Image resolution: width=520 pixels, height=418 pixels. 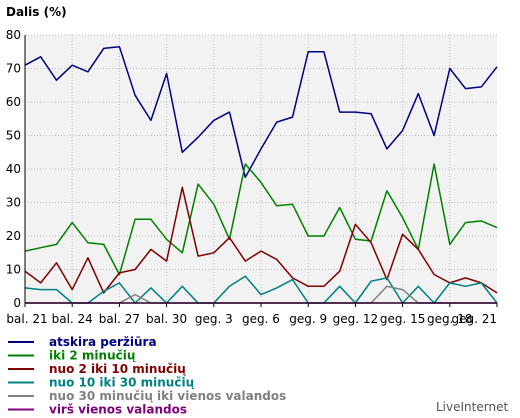 What do you see at coordinates (118, 410) in the screenshot?
I see `legend-label: virš vienos valandos` at bounding box center [118, 410].